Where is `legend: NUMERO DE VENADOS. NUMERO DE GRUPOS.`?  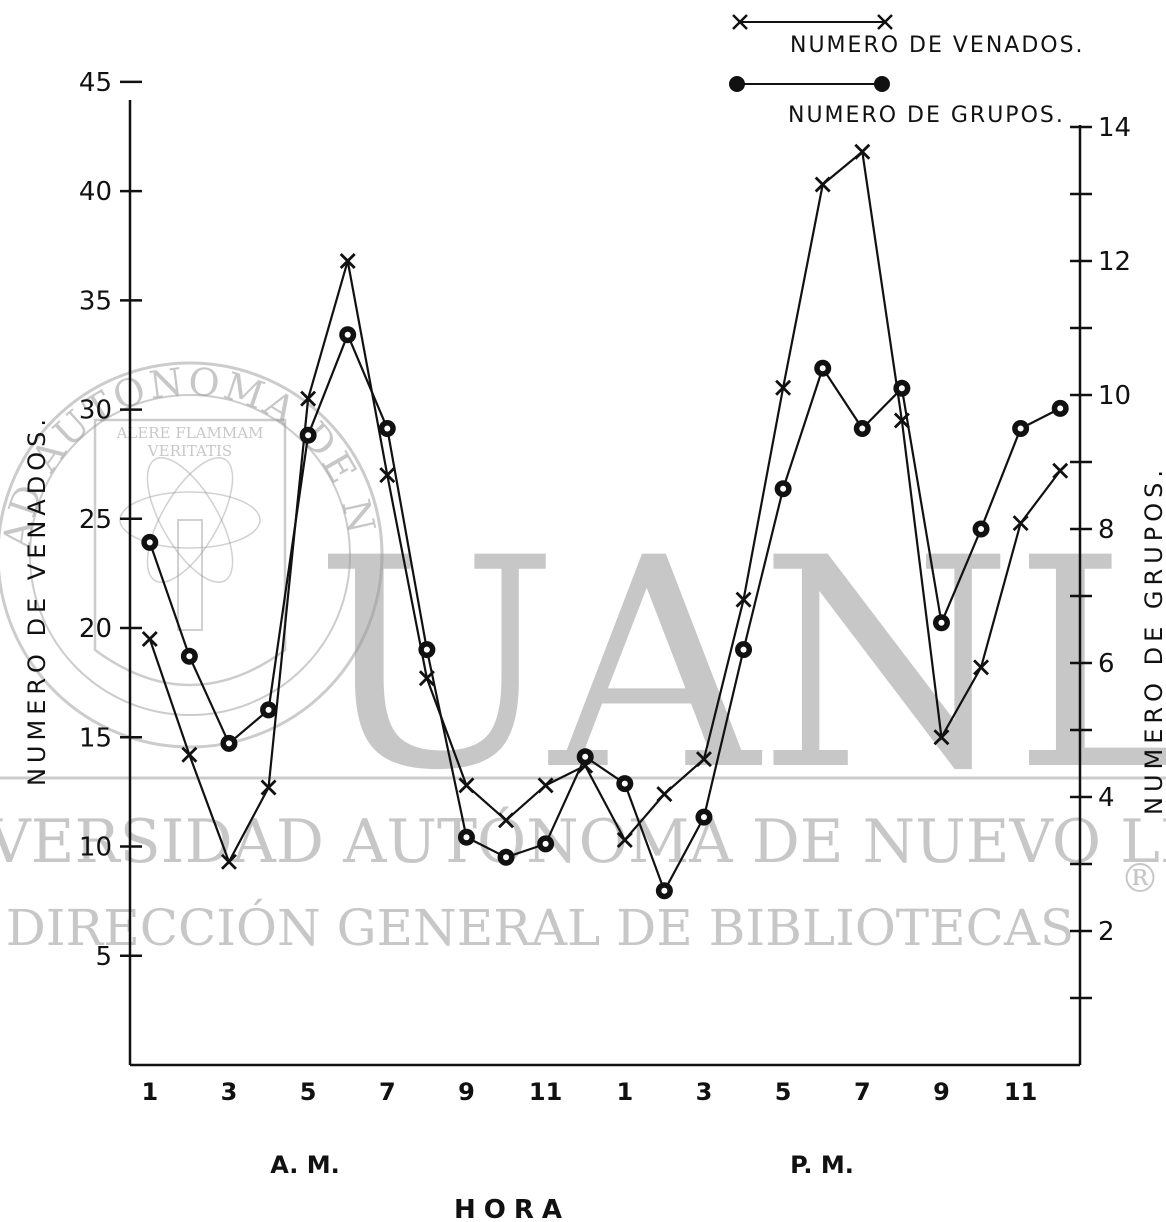
legend: NUMERO DE VENADOS. NUMERO DE GRUPOS. is located at coordinates (907, 71).